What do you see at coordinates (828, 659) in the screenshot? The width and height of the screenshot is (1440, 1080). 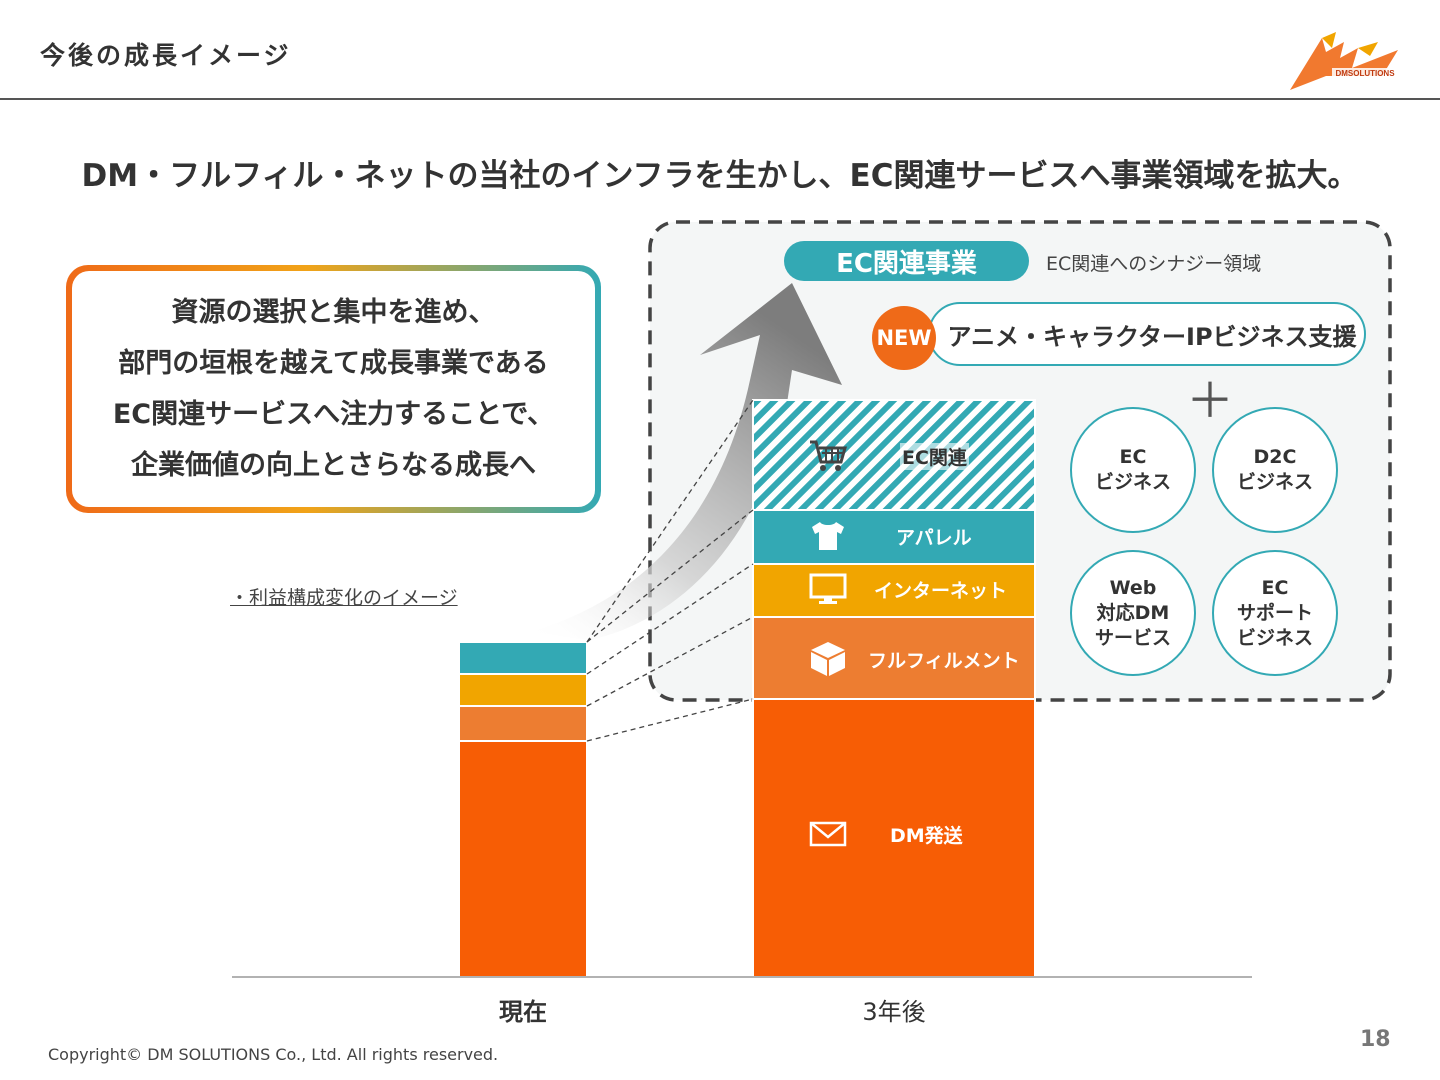 I see `package-icon` at bounding box center [828, 659].